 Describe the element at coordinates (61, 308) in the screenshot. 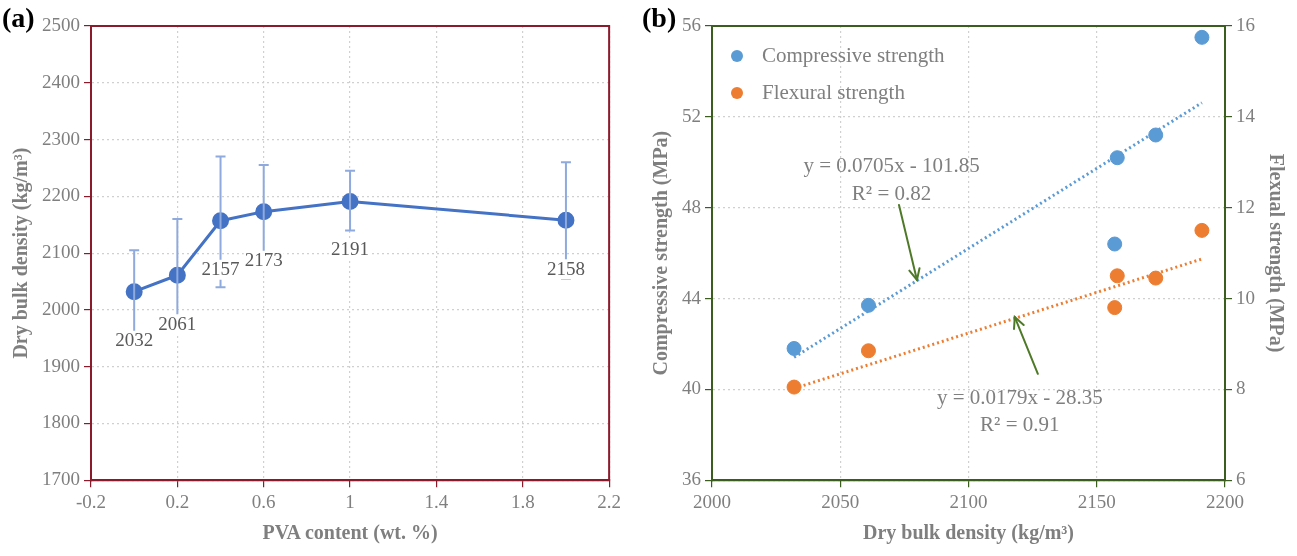

I see `y-tick-label: 2000` at that location.